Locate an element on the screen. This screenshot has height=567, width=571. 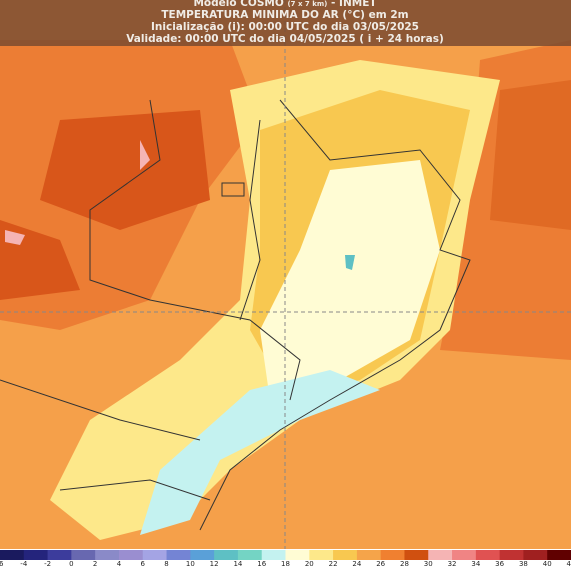
colorbar-label: 12 is located at coordinates (214, 563).